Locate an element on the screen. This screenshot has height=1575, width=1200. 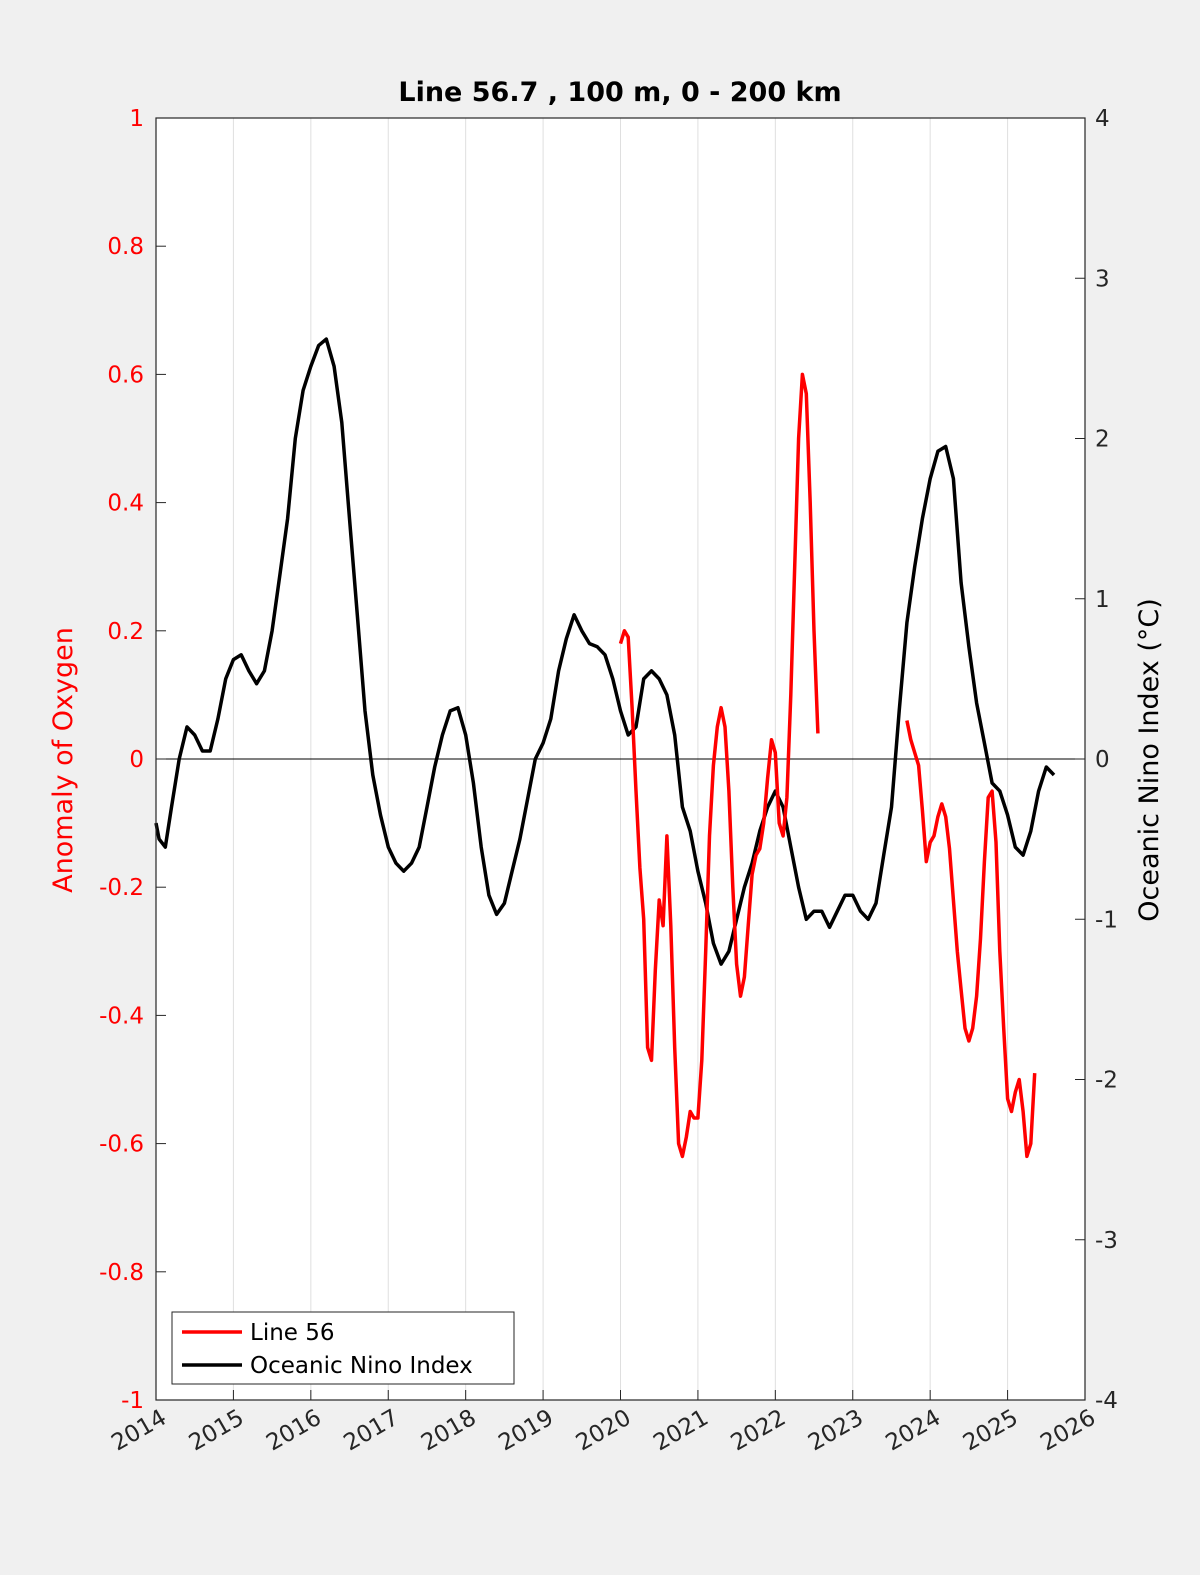
y-right-tick-label: -3 is located at coordinates (1106, 1241).